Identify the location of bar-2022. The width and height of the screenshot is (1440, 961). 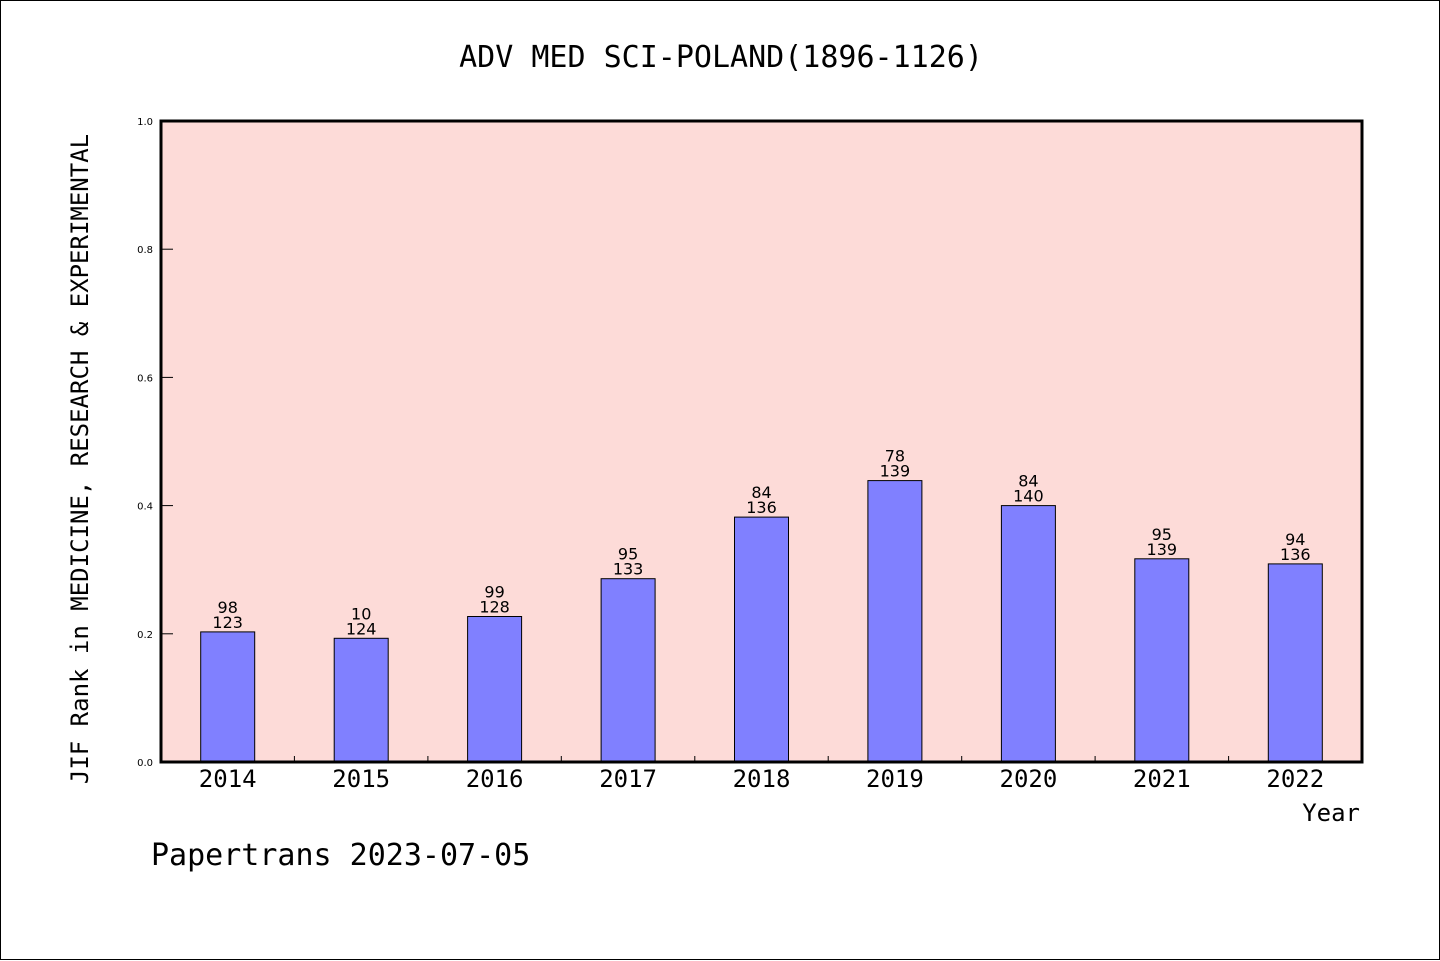
(1295, 663).